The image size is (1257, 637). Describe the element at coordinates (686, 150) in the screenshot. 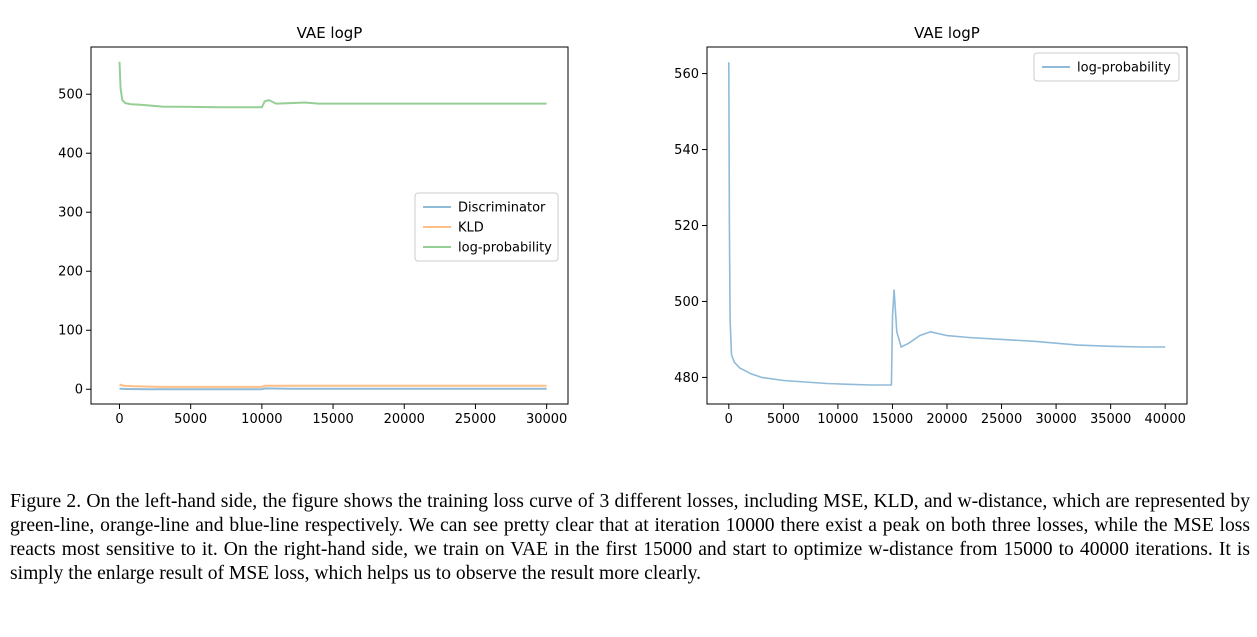

I see `y-tick-label: 540` at that location.